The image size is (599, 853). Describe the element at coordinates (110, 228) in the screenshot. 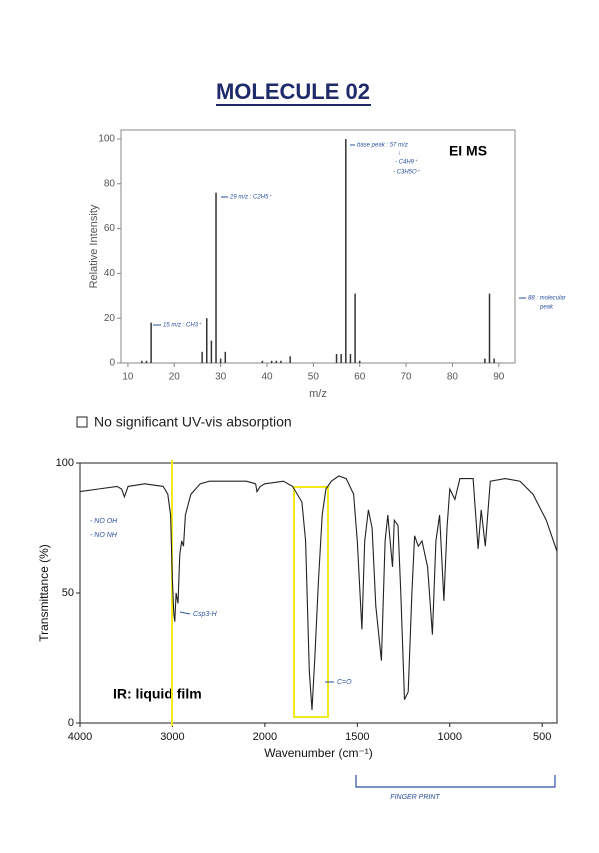

I see `y-tick-label: 60` at that location.